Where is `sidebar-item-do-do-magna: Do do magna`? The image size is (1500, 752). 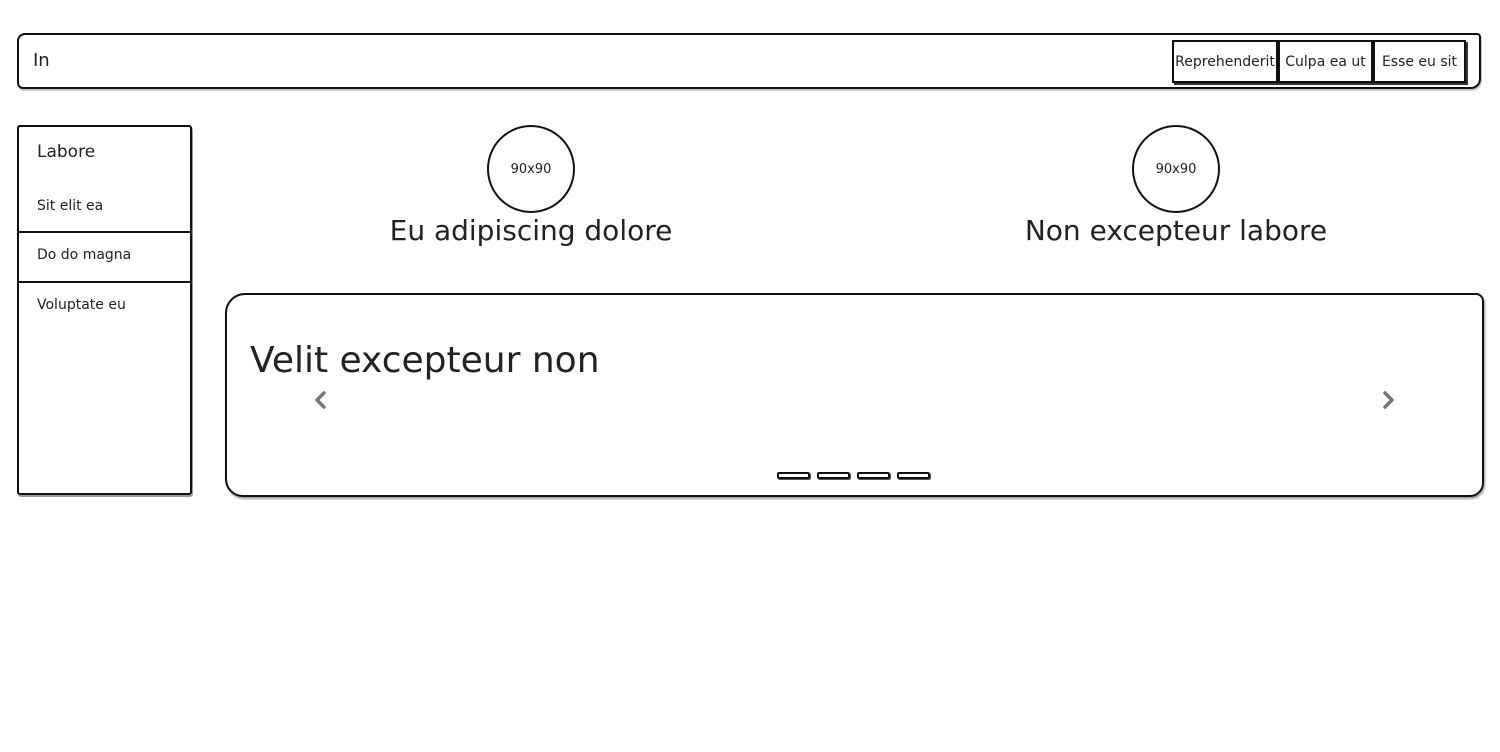 sidebar-item-do-do-magna: Do do magna is located at coordinates (104, 257).